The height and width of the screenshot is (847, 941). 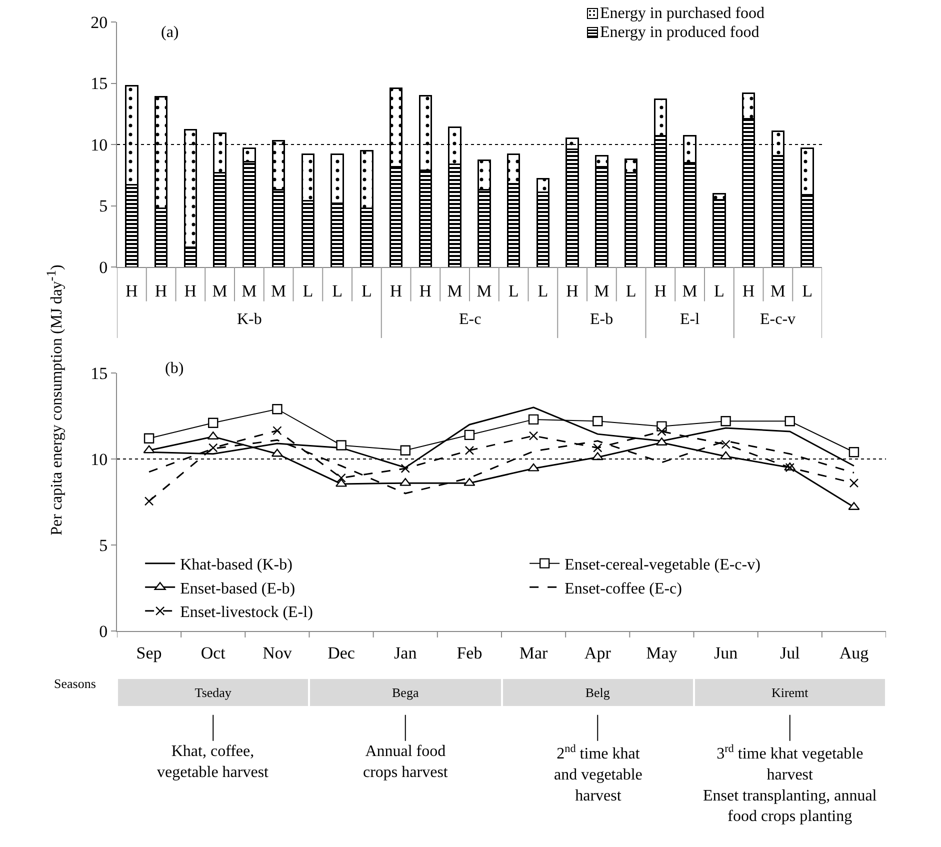 I want to click on legend-label: Khat-based (K-b), so click(x=236, y=565).